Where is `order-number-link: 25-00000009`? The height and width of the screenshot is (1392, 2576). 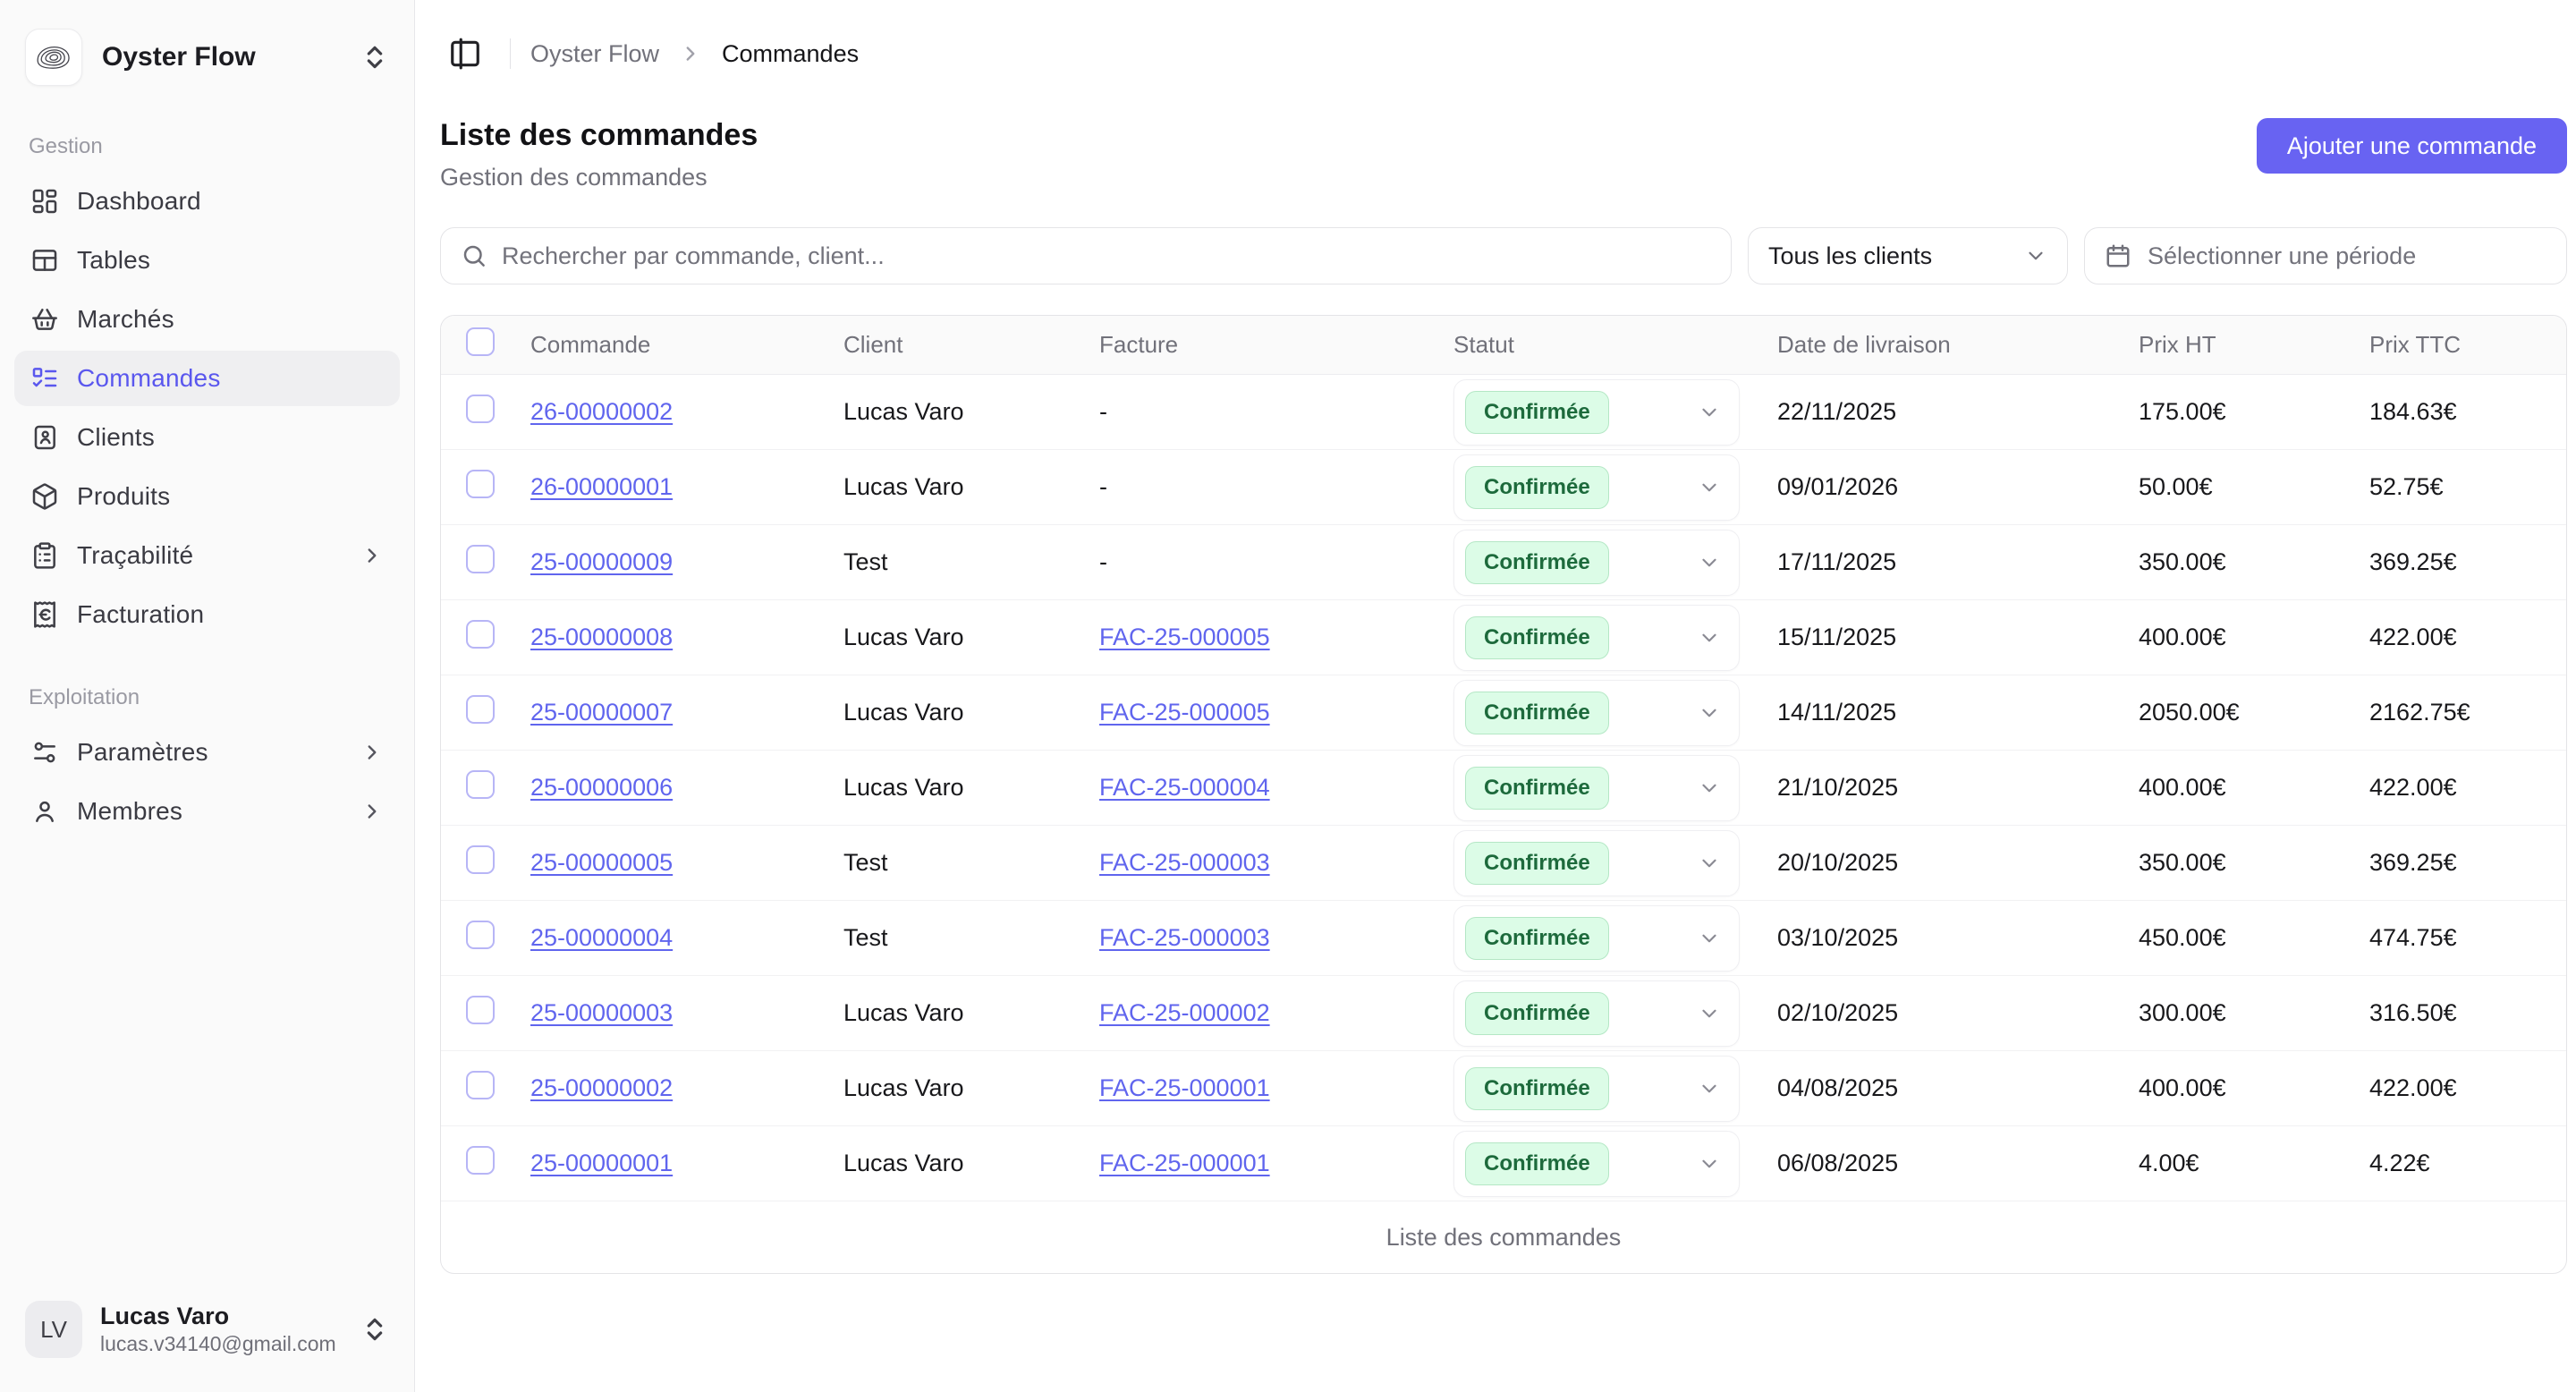 order-number-link: 25-00000009 is located at coordinates (602, 561).